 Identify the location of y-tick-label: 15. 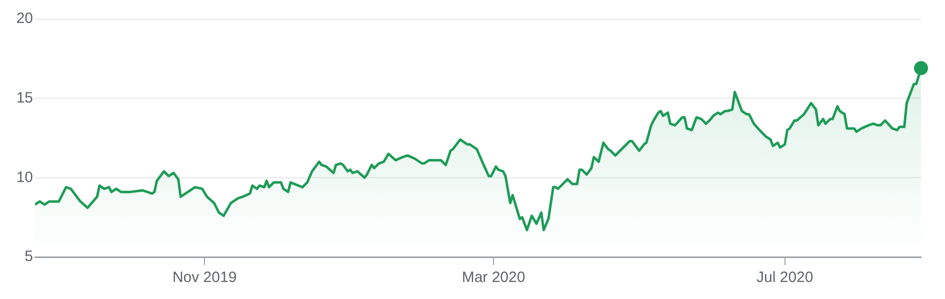
(24, 97).